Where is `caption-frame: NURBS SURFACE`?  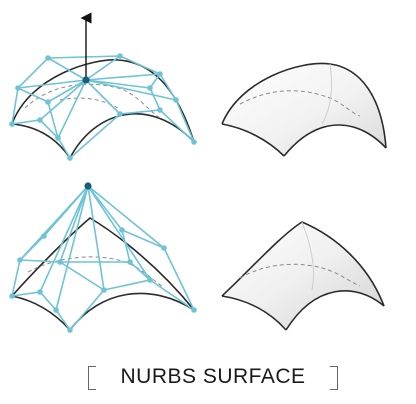
caption-frame: NURBS SURFACE is located at coordinates (213, 378).